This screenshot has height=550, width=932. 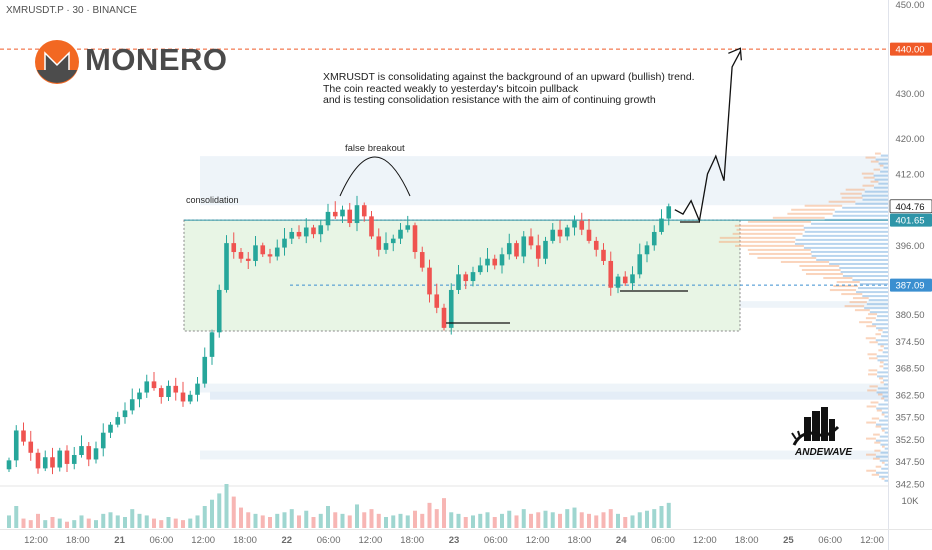 What do you see at coordinates (911, 501) in the screenshot?
I see `volume-scale-label: 10K` at bounding box center [911, 501].